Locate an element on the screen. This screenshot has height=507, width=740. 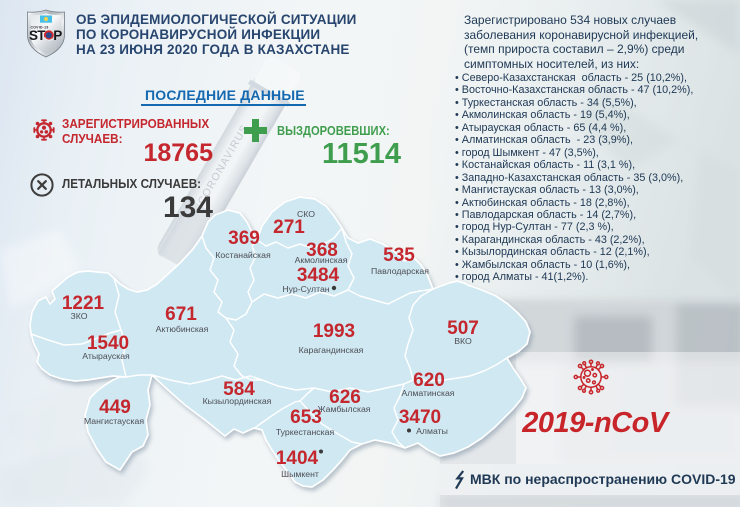
svg-text: 626 is located at coordinates (345, 397).